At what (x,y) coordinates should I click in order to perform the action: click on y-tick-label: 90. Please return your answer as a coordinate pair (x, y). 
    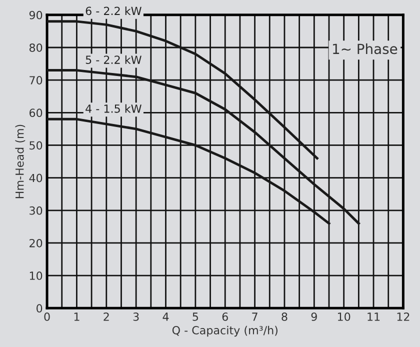
    Looking at the image, I should click on (35, 15).